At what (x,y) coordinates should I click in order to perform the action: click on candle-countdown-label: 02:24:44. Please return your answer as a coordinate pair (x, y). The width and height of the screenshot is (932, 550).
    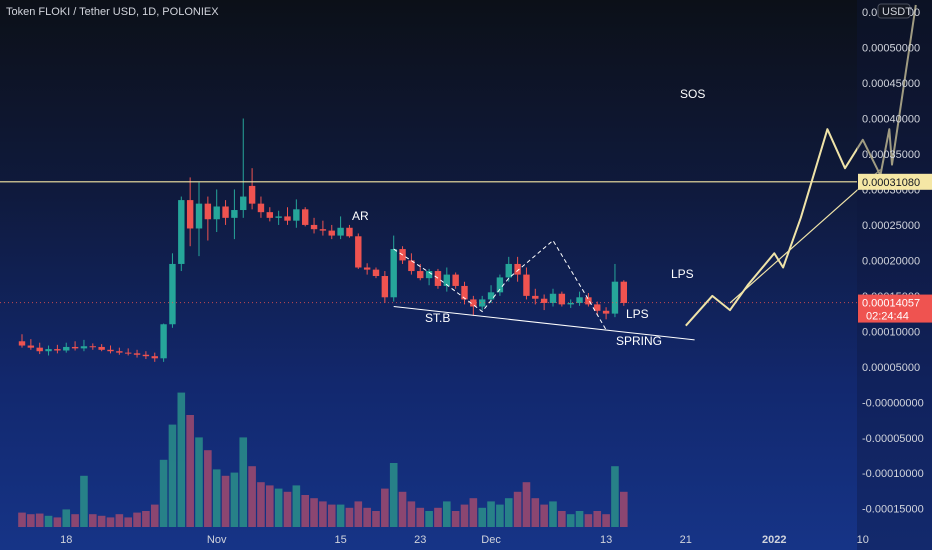
    Looking at the image, I should click on (887, 317).